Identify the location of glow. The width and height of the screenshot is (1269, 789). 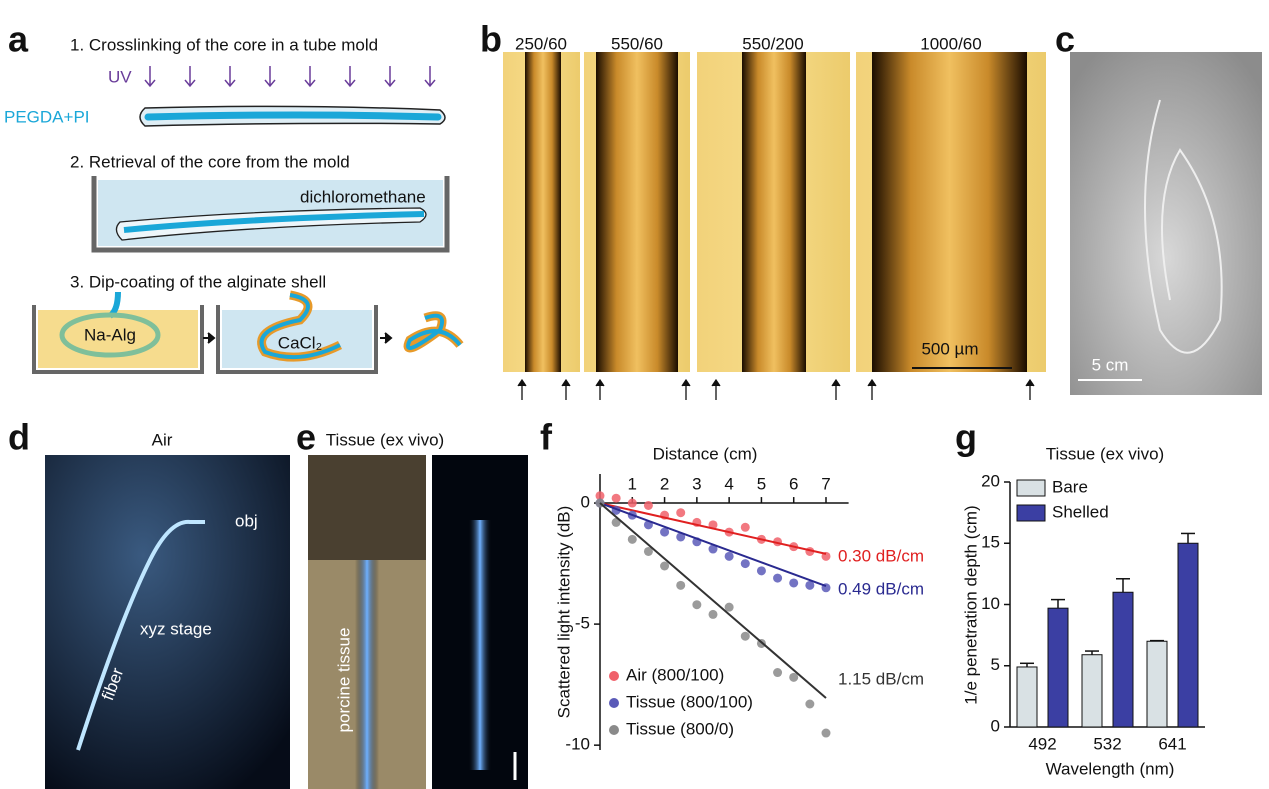
(480, 645).